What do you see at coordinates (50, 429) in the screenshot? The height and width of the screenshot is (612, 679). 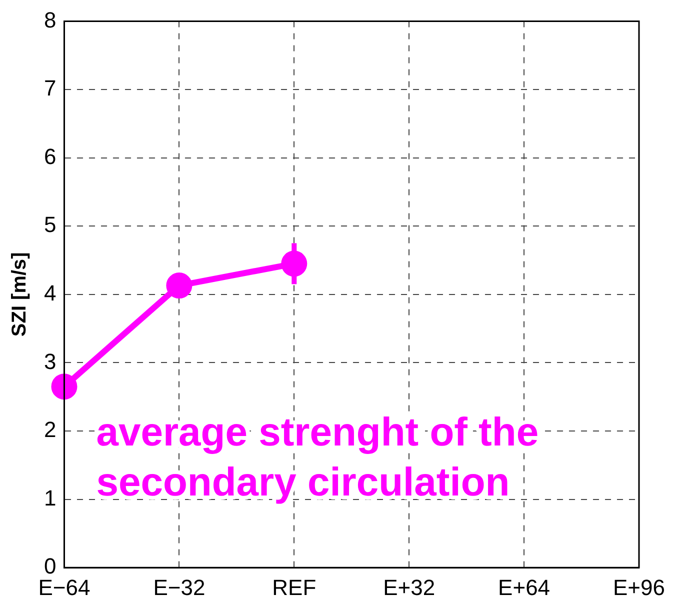 I see `y-tick-label: 2` at bounding box center [50, 429].